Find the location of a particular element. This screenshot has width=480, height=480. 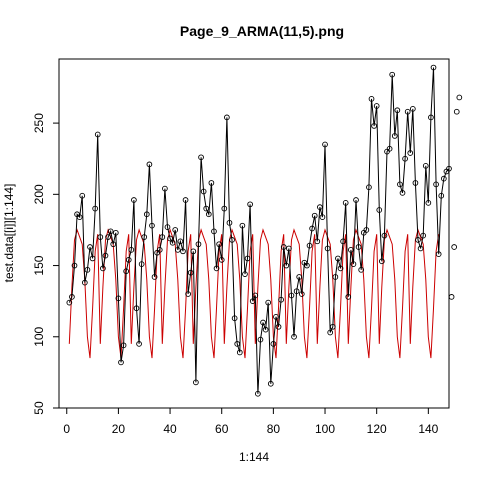

y-tick-label: 150 is located at coordinates (39, 265).